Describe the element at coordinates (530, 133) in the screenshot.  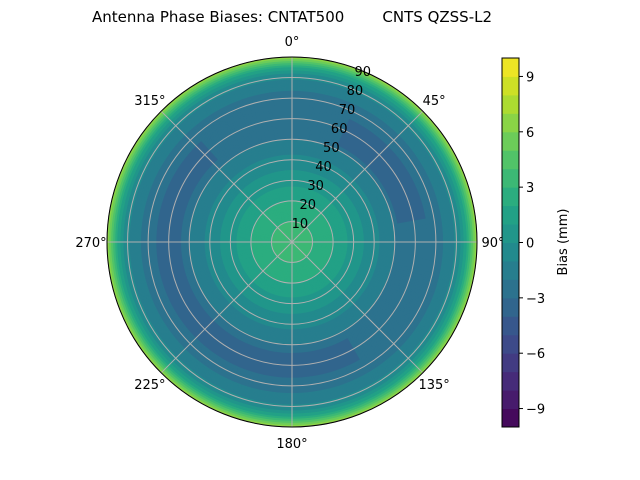
I see `colorbar-tick-label: 6` at that location.